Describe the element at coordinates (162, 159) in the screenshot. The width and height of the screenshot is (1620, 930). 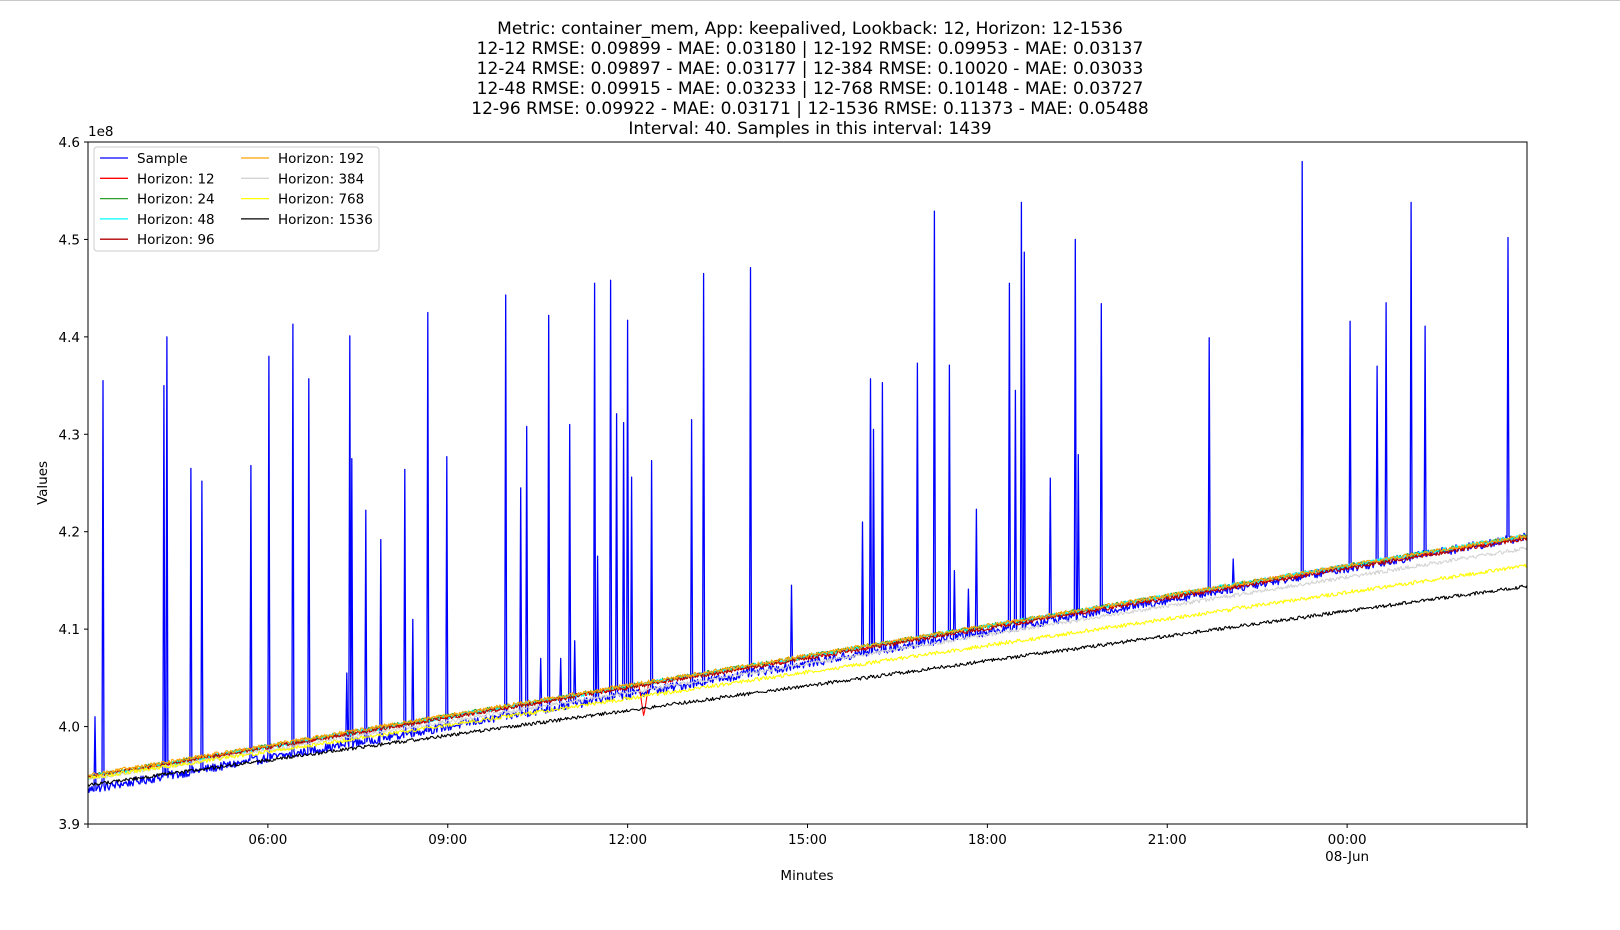
I see `legend-label-0: Sample` at that location.